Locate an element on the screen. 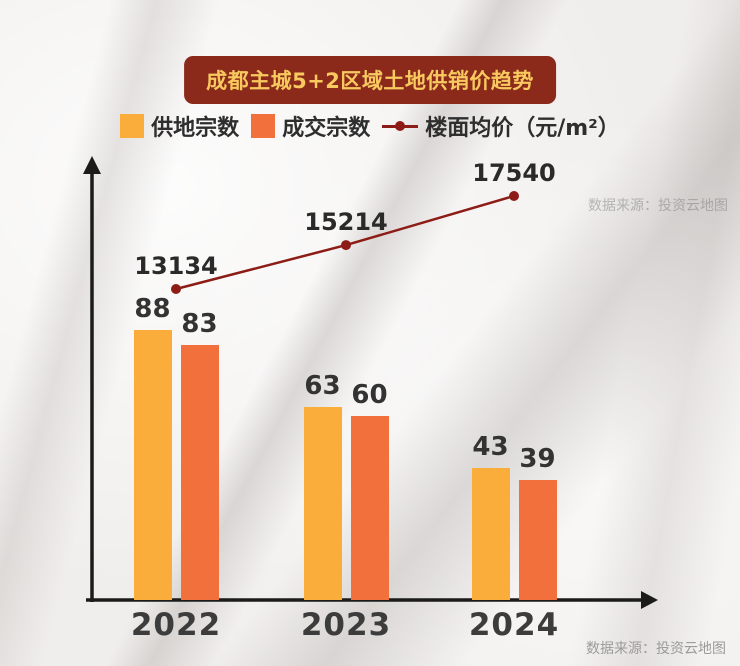  y-axis-arrow-icon is located at coordinates (92, 165).